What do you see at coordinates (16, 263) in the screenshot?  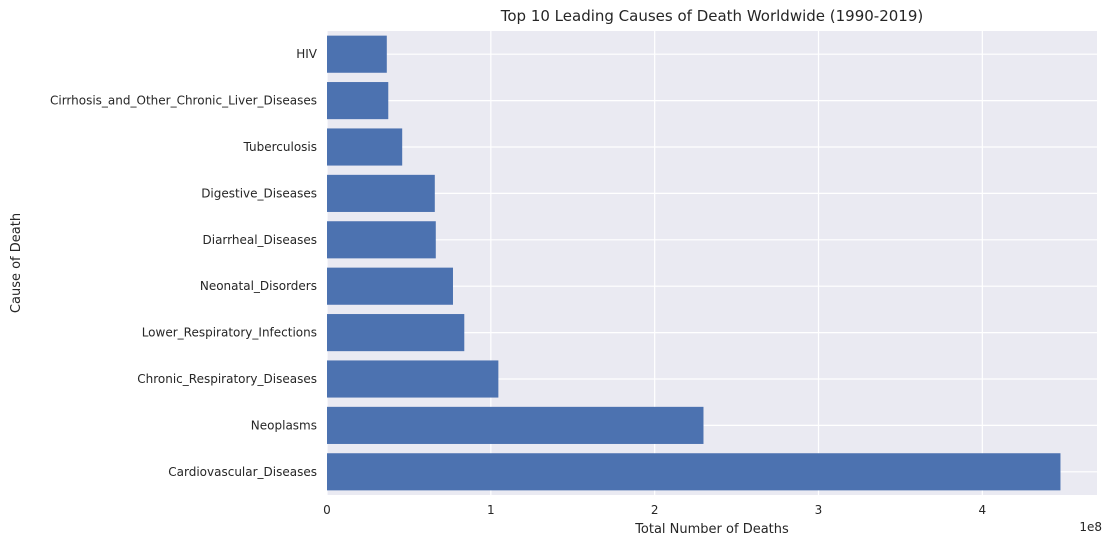 I see `y-axis-label: Cause of Death` at bounding box center [16, 263].